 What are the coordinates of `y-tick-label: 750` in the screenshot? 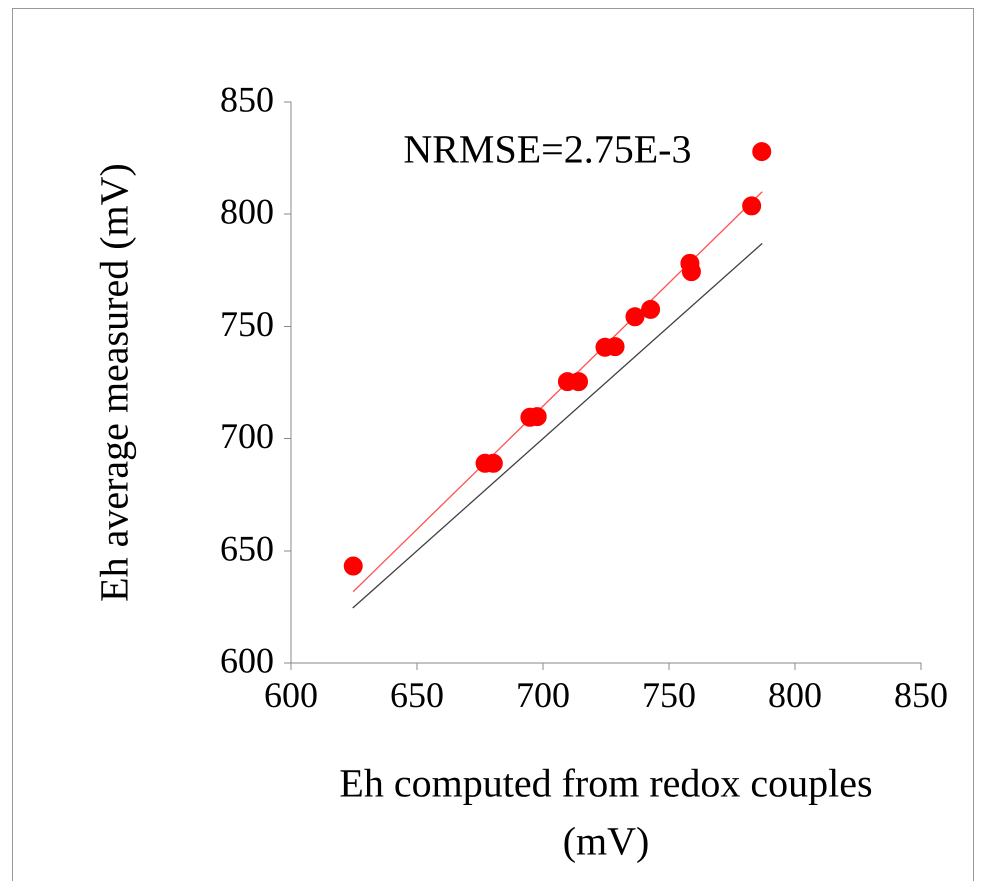 It's located at (247, 324).